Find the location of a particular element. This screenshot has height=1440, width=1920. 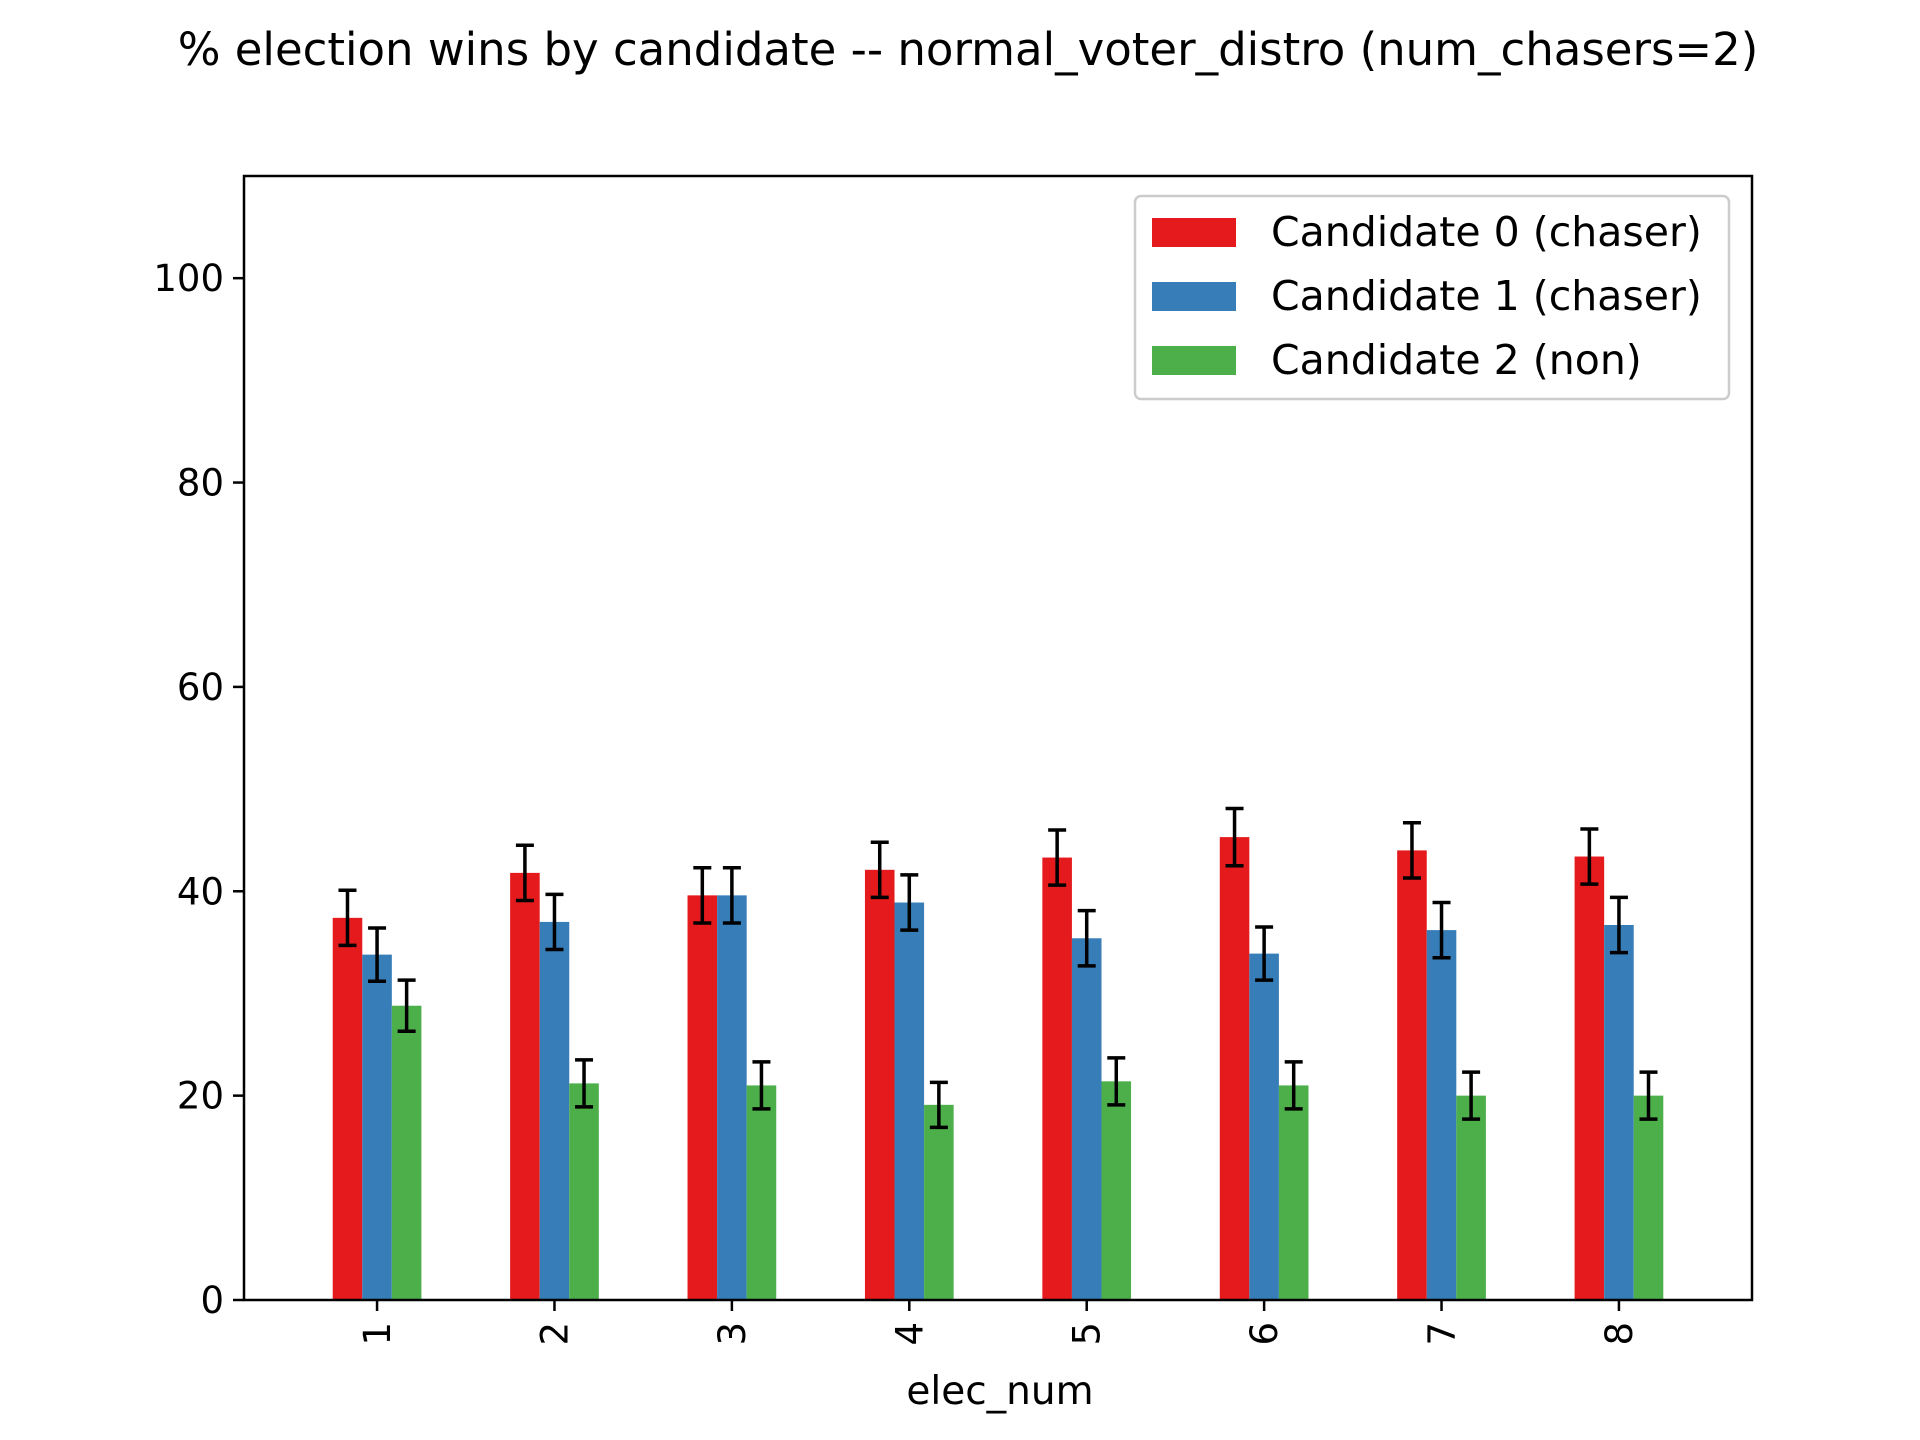

x-tick-label-5: 5 is located at coordinates (1087, 1334).